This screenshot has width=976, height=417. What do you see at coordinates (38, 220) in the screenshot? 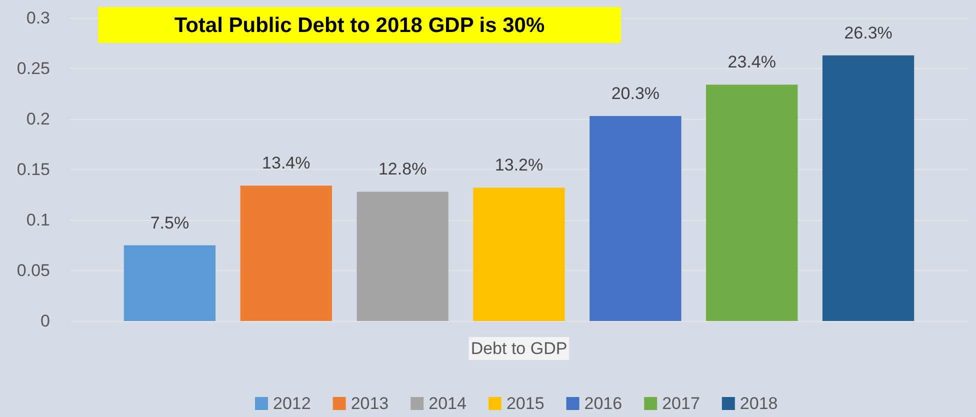
I see `y-tick-label: 0.1` at bounding box center [38, 220].